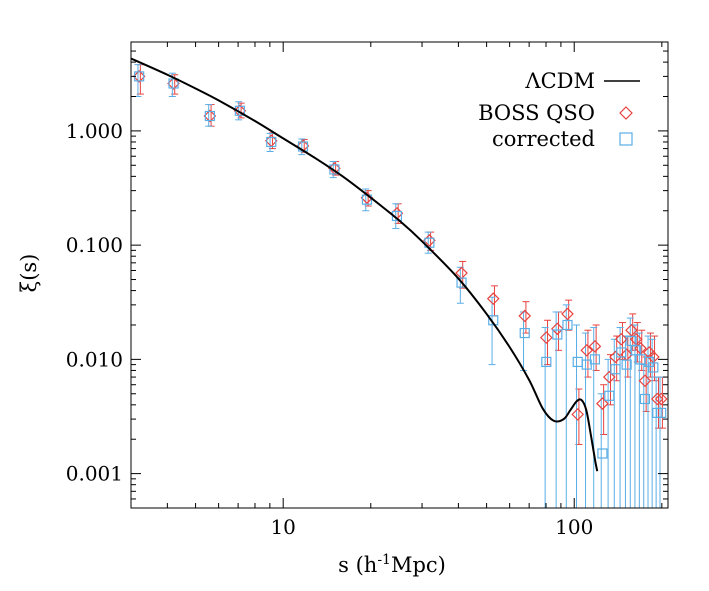  What do you see at coordinates (392, 564) in the screenshot?
I see `x-axis-label: s (h-1Mpc)` at bounding box center [392, 564].